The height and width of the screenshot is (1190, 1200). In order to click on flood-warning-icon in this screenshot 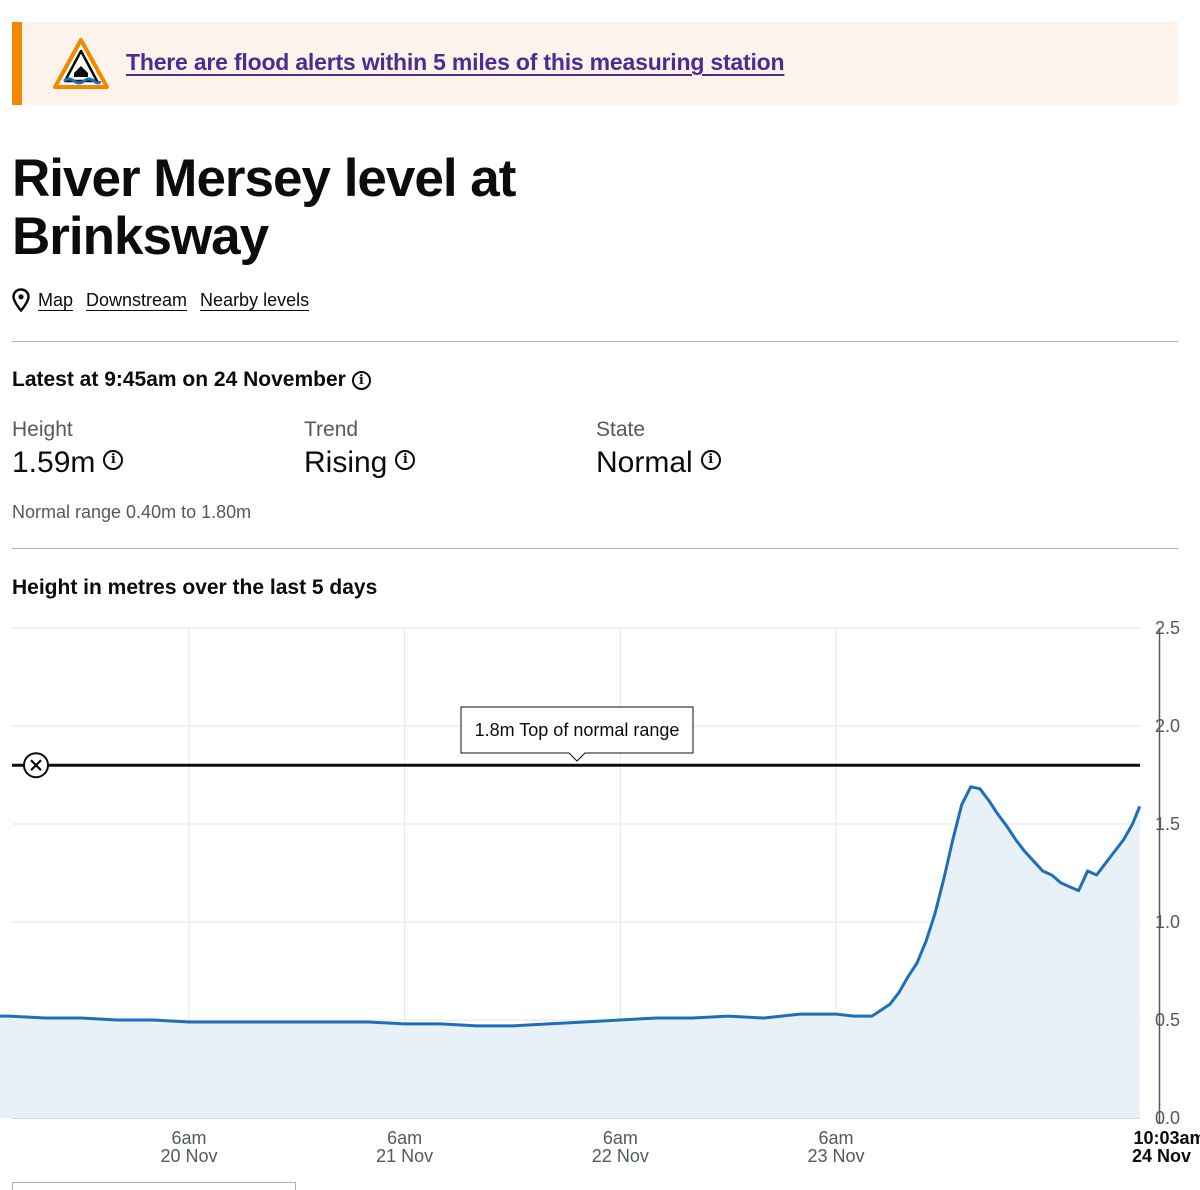, I will do `click(81, 63)`.